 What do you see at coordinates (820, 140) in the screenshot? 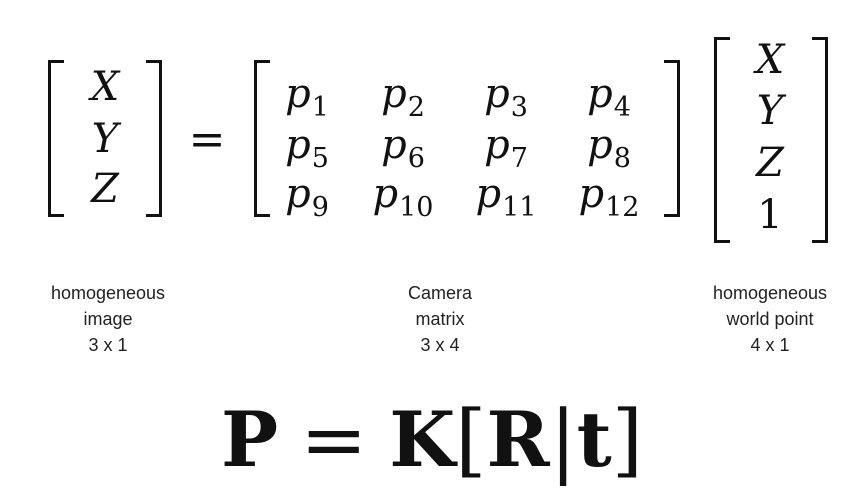
I see `rhs-vector-right-bracket` at bounding box center [820, 140].